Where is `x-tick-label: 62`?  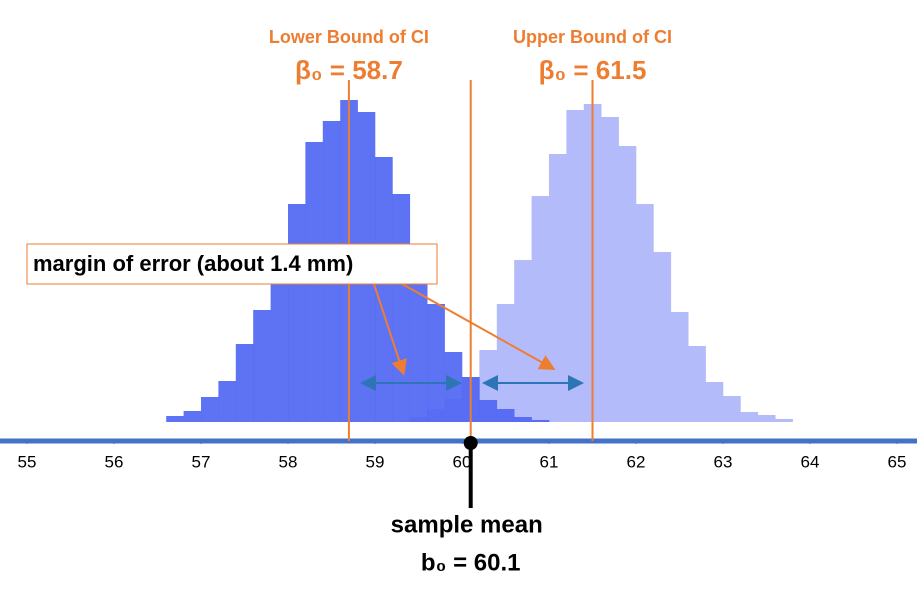 x-tick-label: 62 is located at coordinates (636, 461).